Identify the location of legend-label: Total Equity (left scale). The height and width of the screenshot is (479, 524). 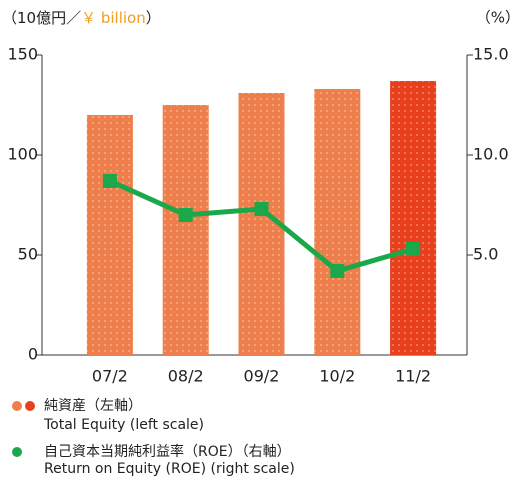
(123, 425).